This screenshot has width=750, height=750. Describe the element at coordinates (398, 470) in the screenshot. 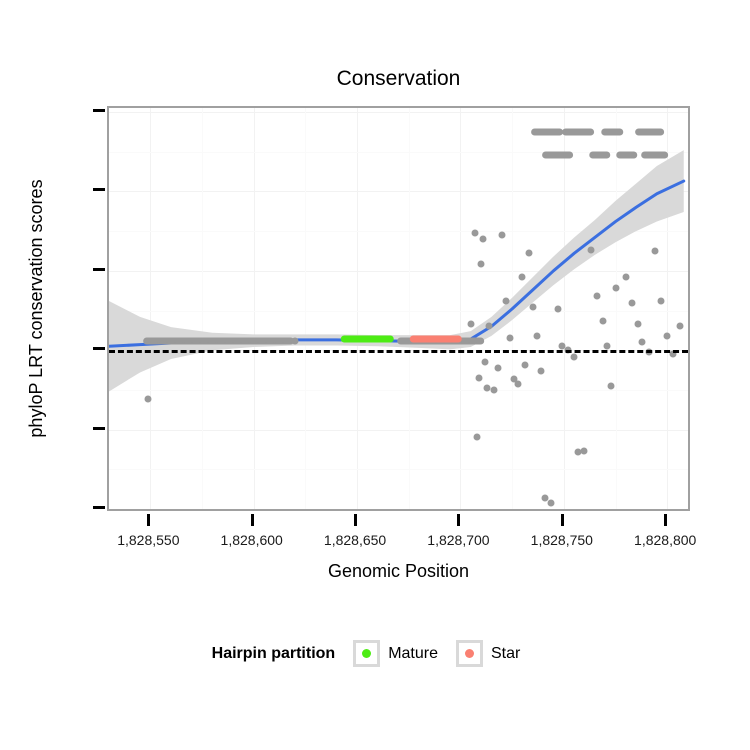

I see `gridline-horizontal-minor` at that location.